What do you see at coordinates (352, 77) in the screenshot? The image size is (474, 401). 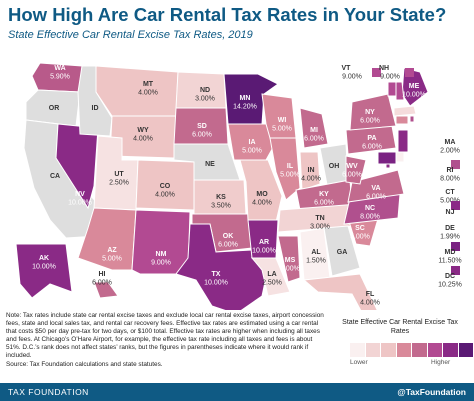 I see `state-rate-vt: 9.00%` at bounding box center [352, 77].